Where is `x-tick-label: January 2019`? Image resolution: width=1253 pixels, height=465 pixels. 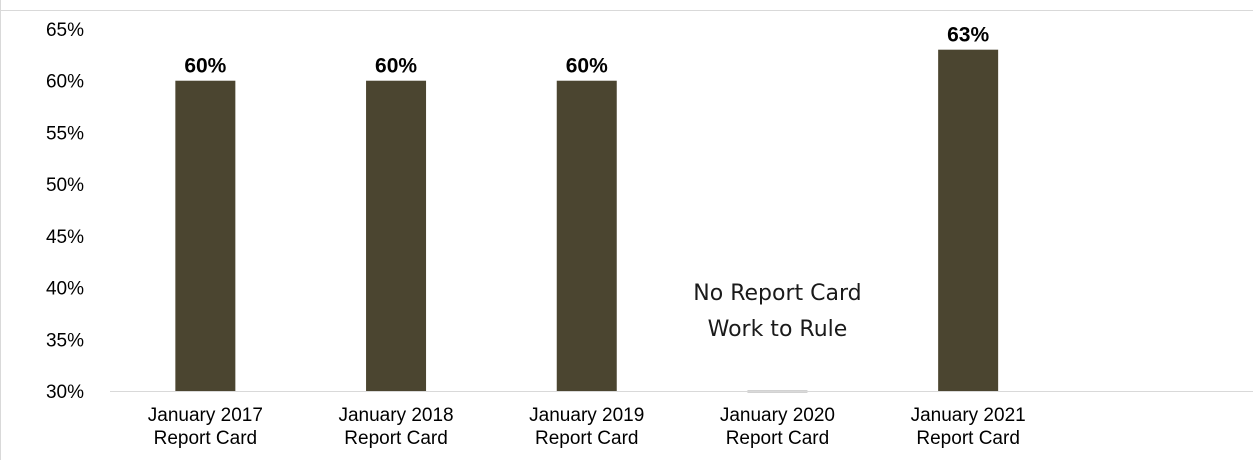 x-tick-label: January 2019 is located at coordinates (586, 415).